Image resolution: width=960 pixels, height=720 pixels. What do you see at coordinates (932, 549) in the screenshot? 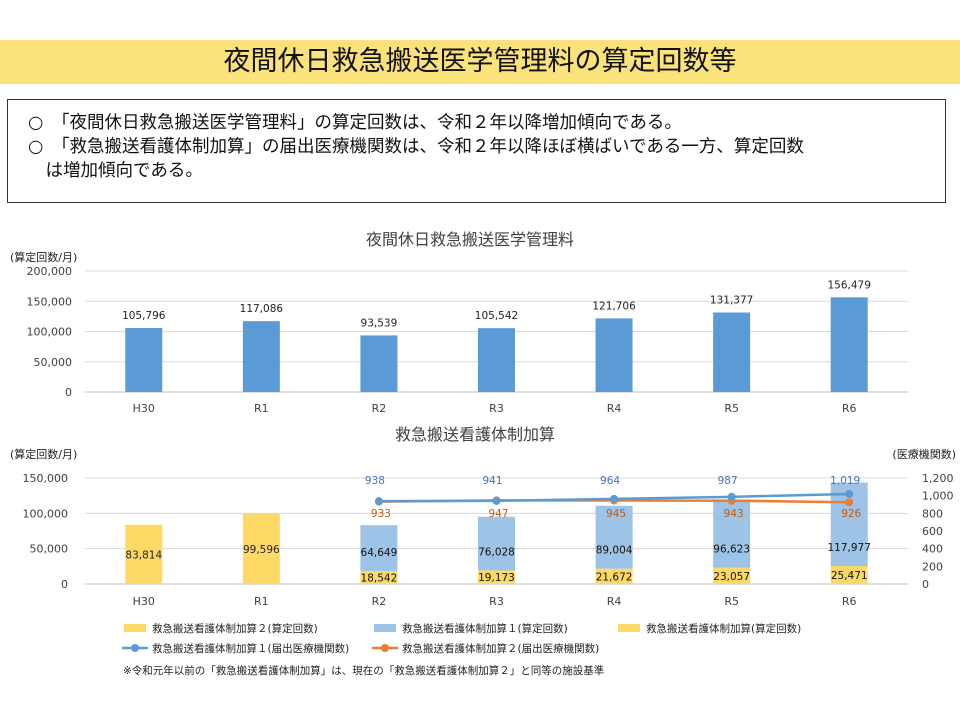
I see `chart2-y2tick: 400` at bounding box center [932, 549].